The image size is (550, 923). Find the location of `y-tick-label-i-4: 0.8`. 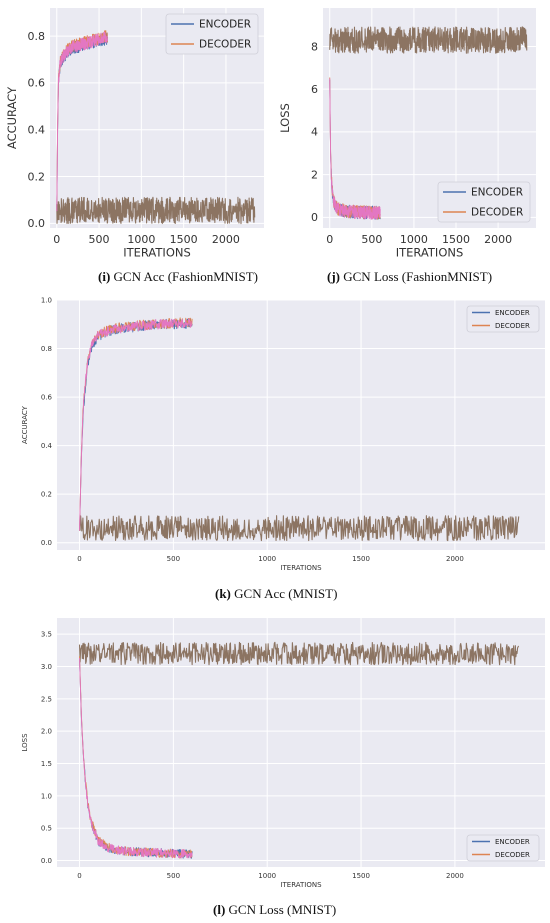

y-tick-label-i-4: 0.8 is located at coordinates (37, 36).